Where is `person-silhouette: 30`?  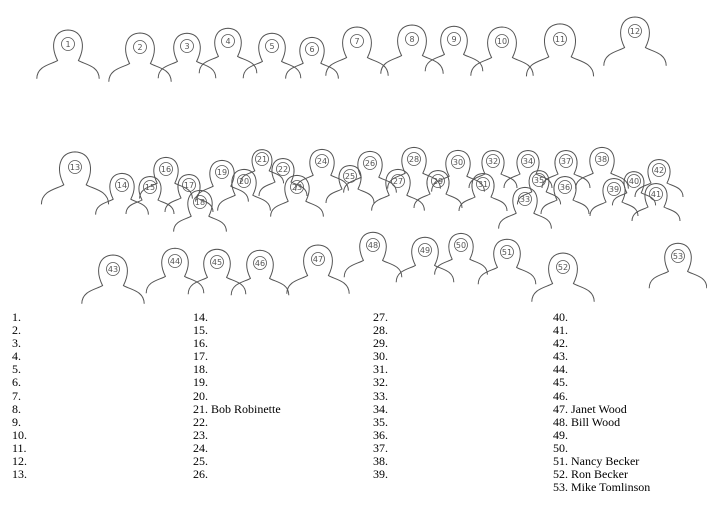 person-silhouette: 30 is located at coordinates (458, 170).